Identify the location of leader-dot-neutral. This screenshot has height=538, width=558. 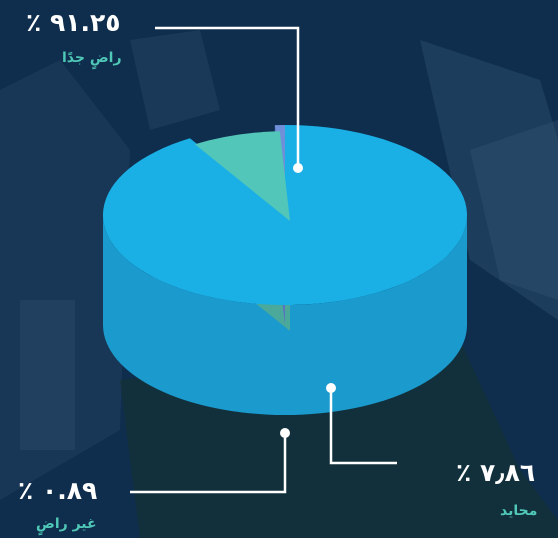
(331, 388).